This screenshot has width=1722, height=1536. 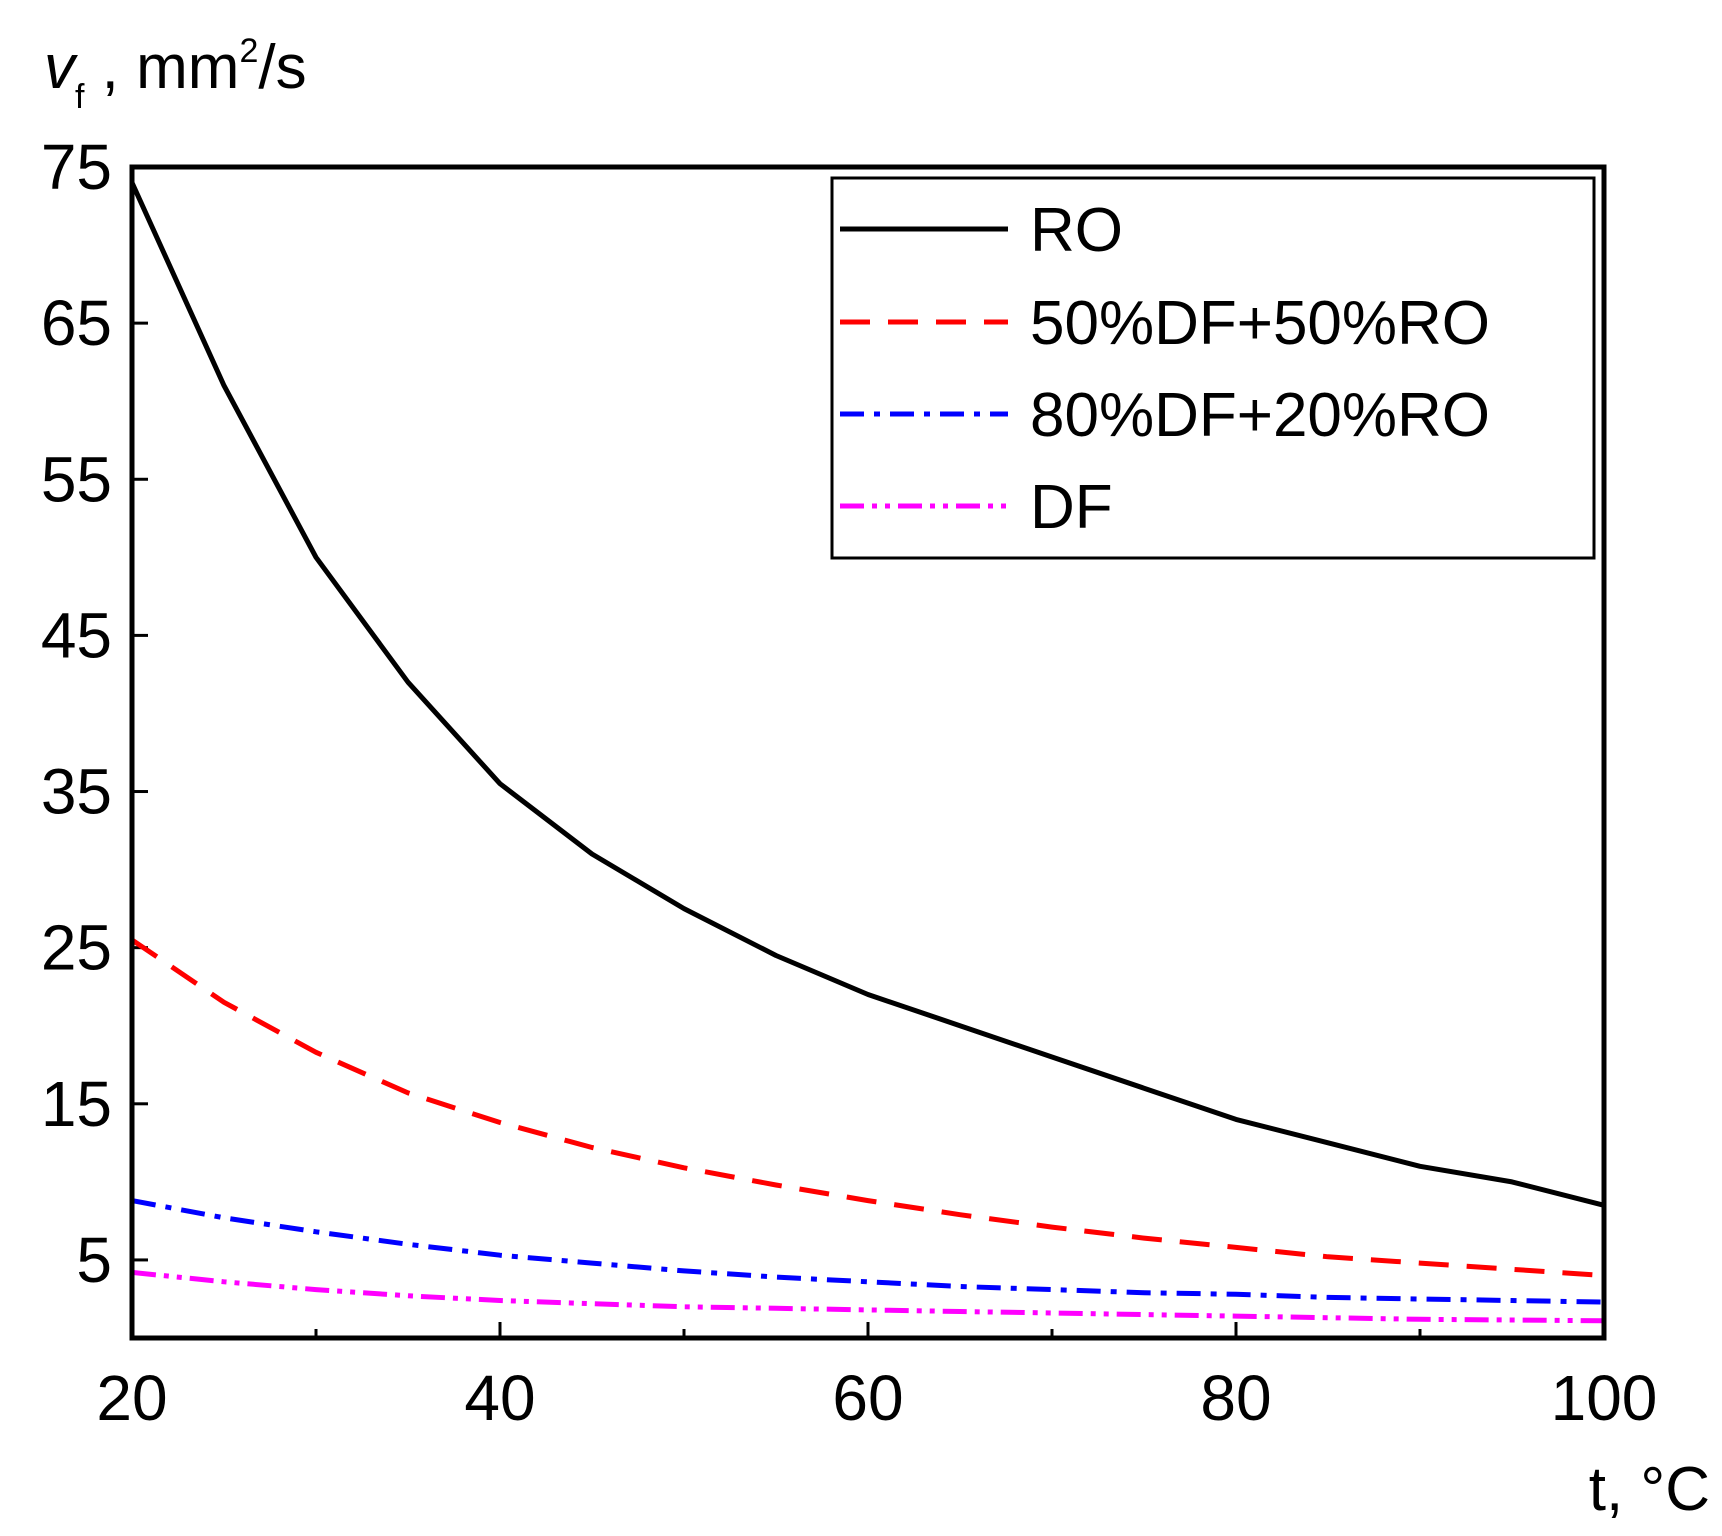 I want to click on legend-label-df: DF, so click(x=1071, y=507).